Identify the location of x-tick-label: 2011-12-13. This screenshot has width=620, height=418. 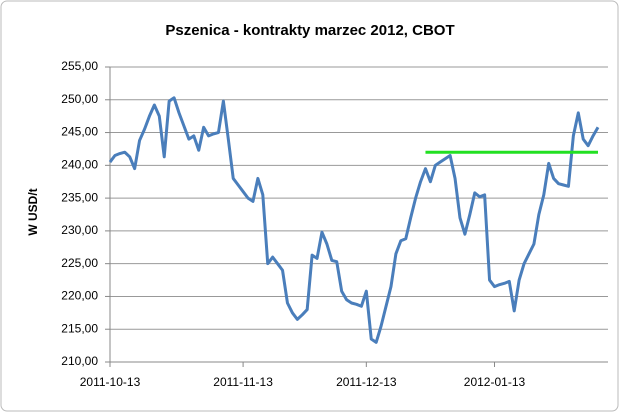
(366, 382).